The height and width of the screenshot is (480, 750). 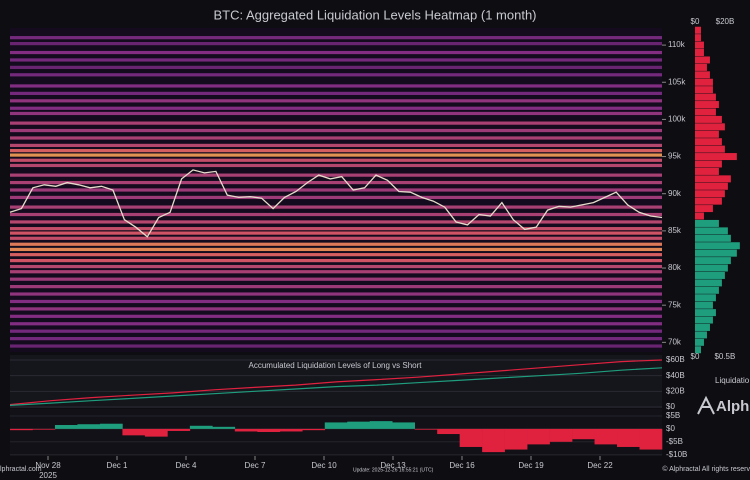 What do you see at coordinates (186, 465) in the screenshot?
I see `x-tick-label: Dec 4` at bounding box center [186, 465].